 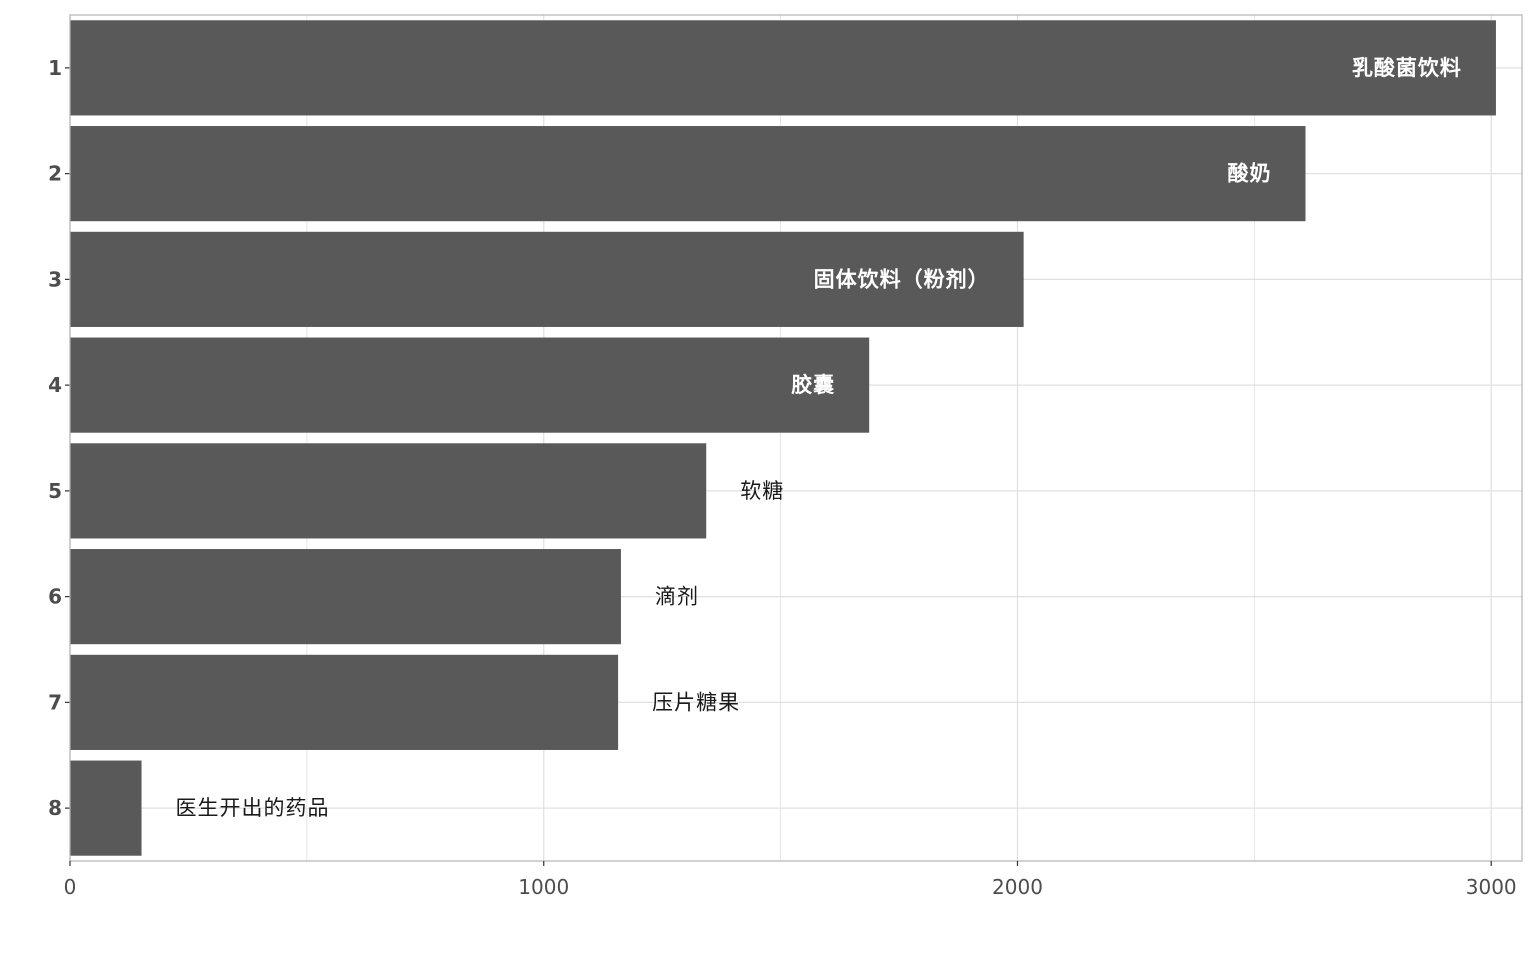 I want to click on x-tick-label-2000: 2000, so click(x=1017, y=887).